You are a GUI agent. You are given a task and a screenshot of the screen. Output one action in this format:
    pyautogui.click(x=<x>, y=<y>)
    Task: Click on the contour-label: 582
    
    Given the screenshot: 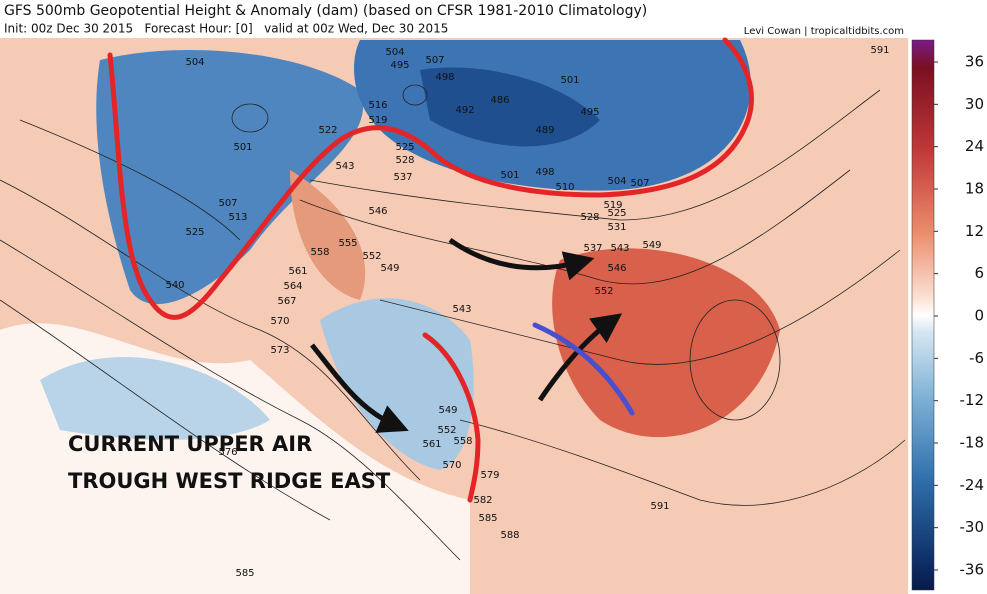 What is the action you would take?
    pyautogui.click(x=482, y=500)
    